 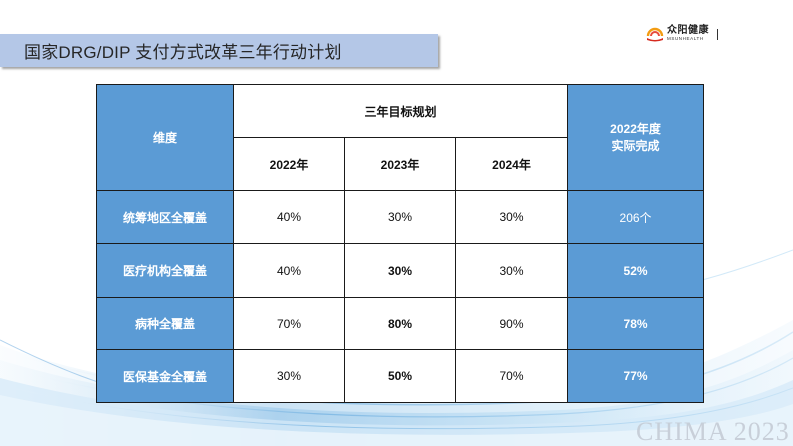 What do you see at coordinates (636, 376) in the screenshot?
I see `cell-actual: 77%` at bounding box center [636, 376].